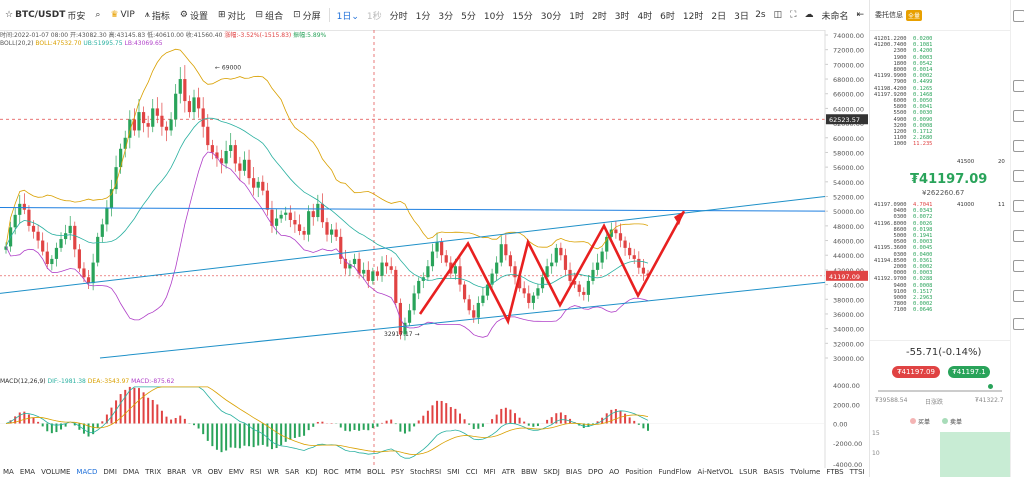  What do you see at coordinates (860, 15) in the screenshot?
I see `fold-icon: ⇤` at bounding box center [860, 15].